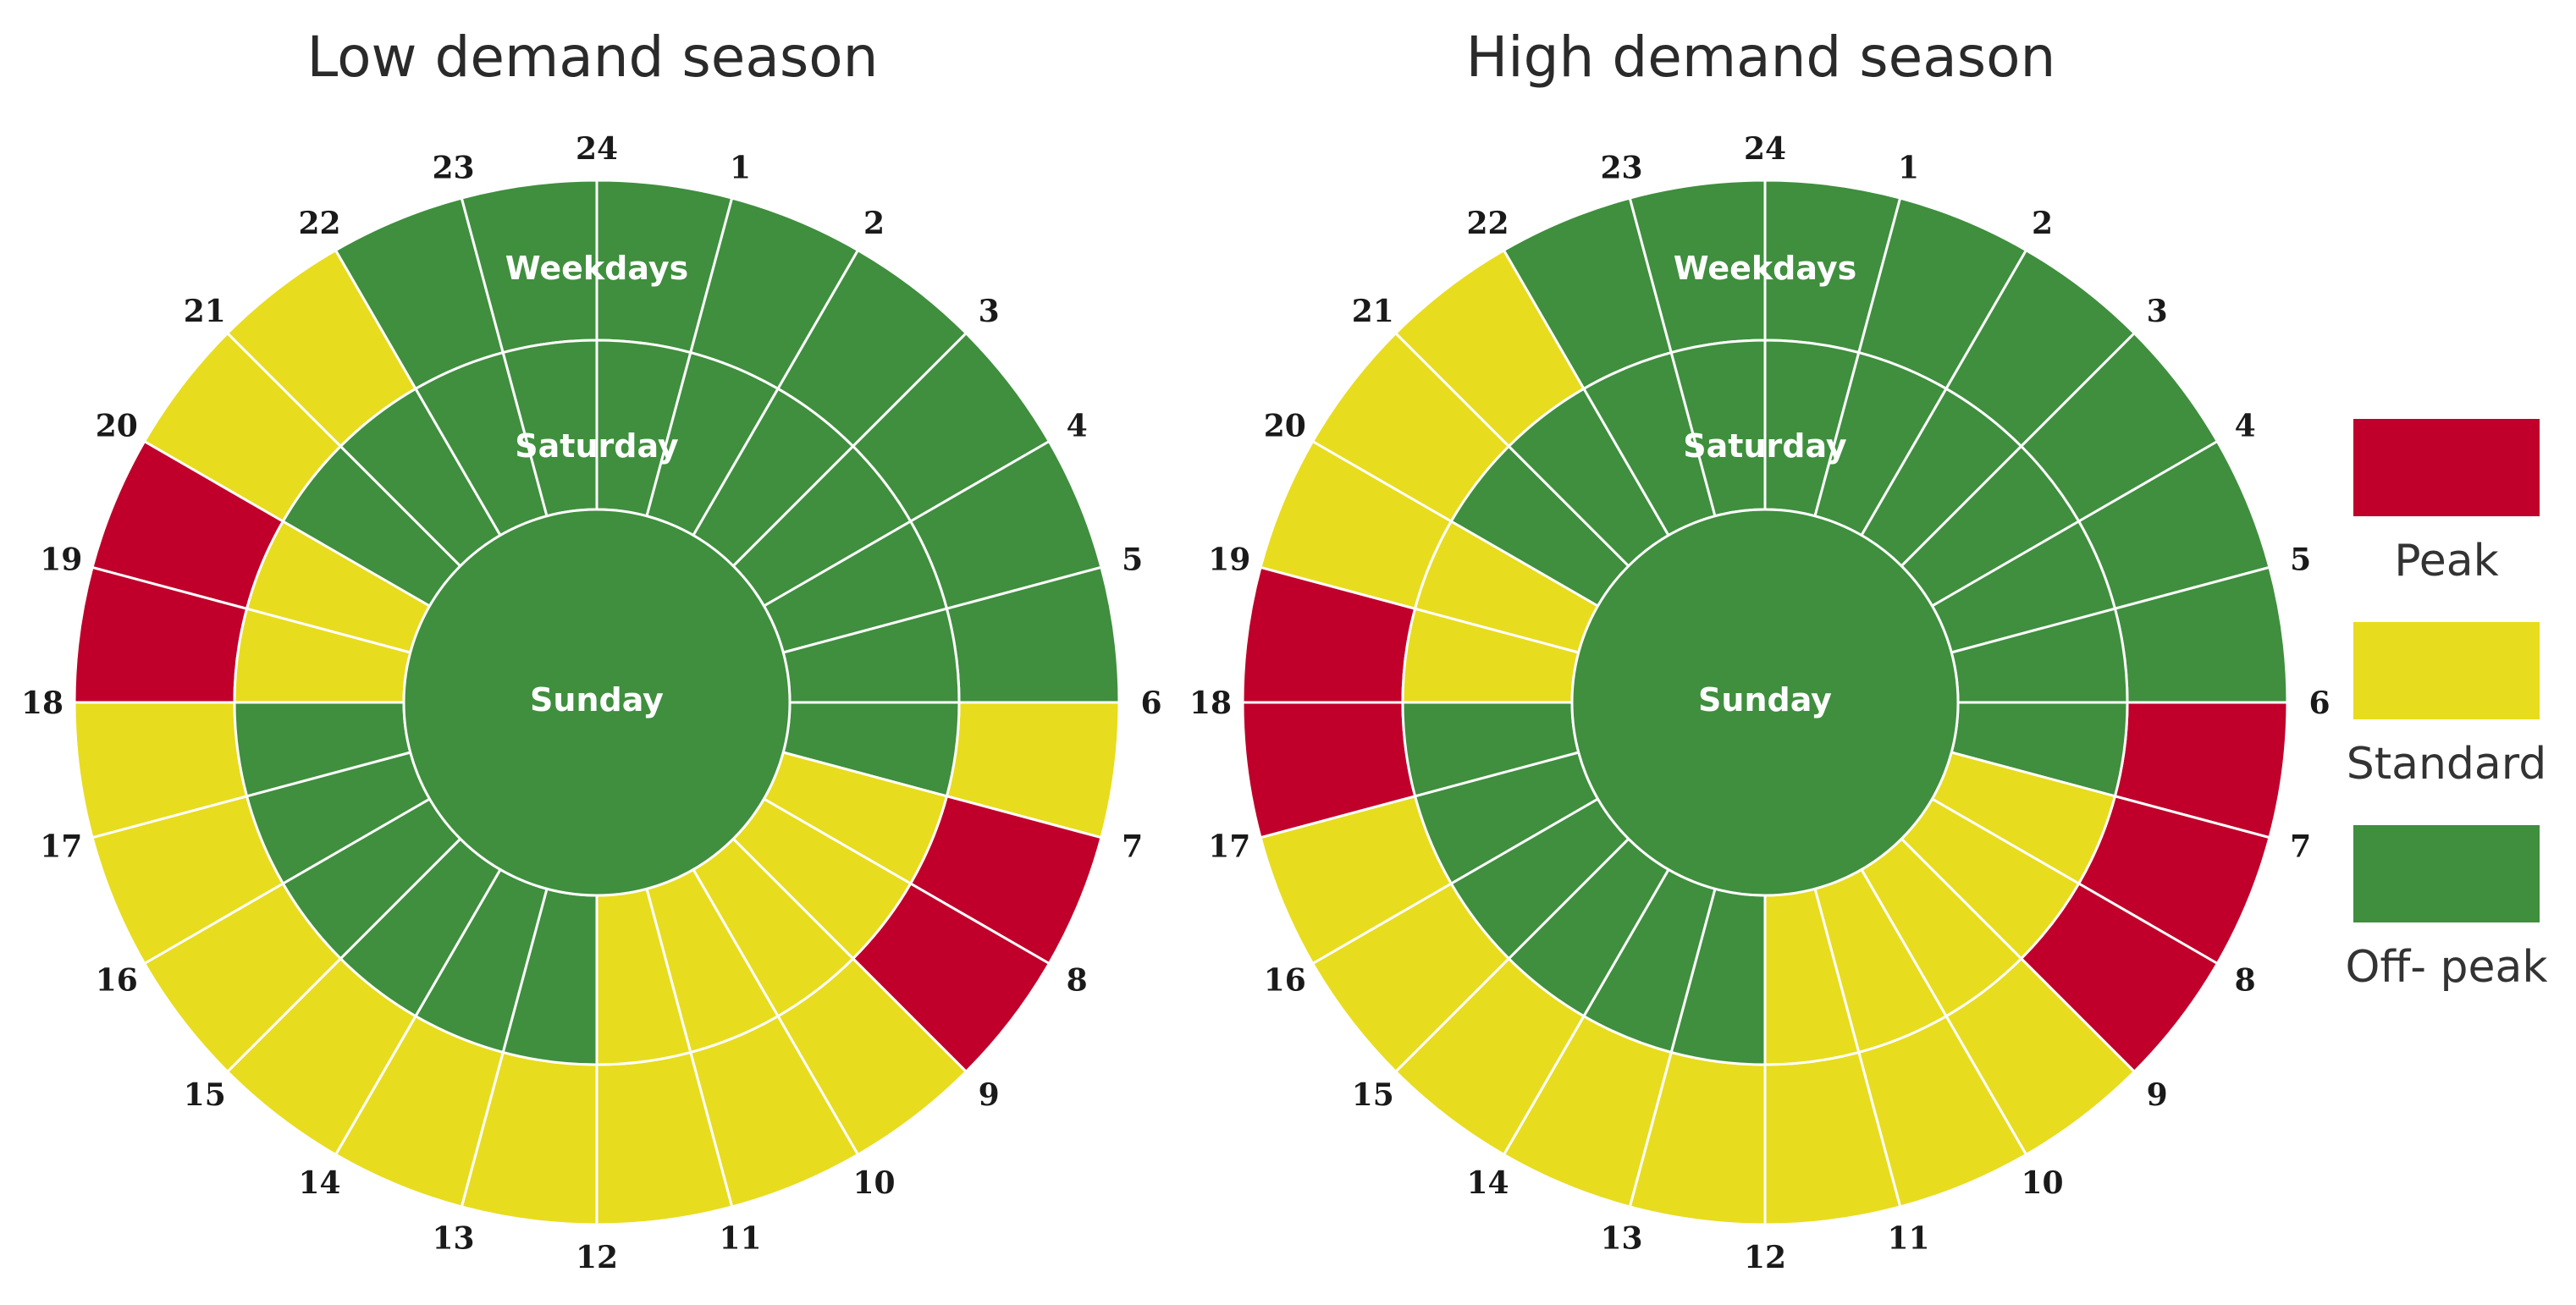  Describe the element at coordinates (2446, 670) in the screenshot. I see `legend-swatch-standard` at that location.